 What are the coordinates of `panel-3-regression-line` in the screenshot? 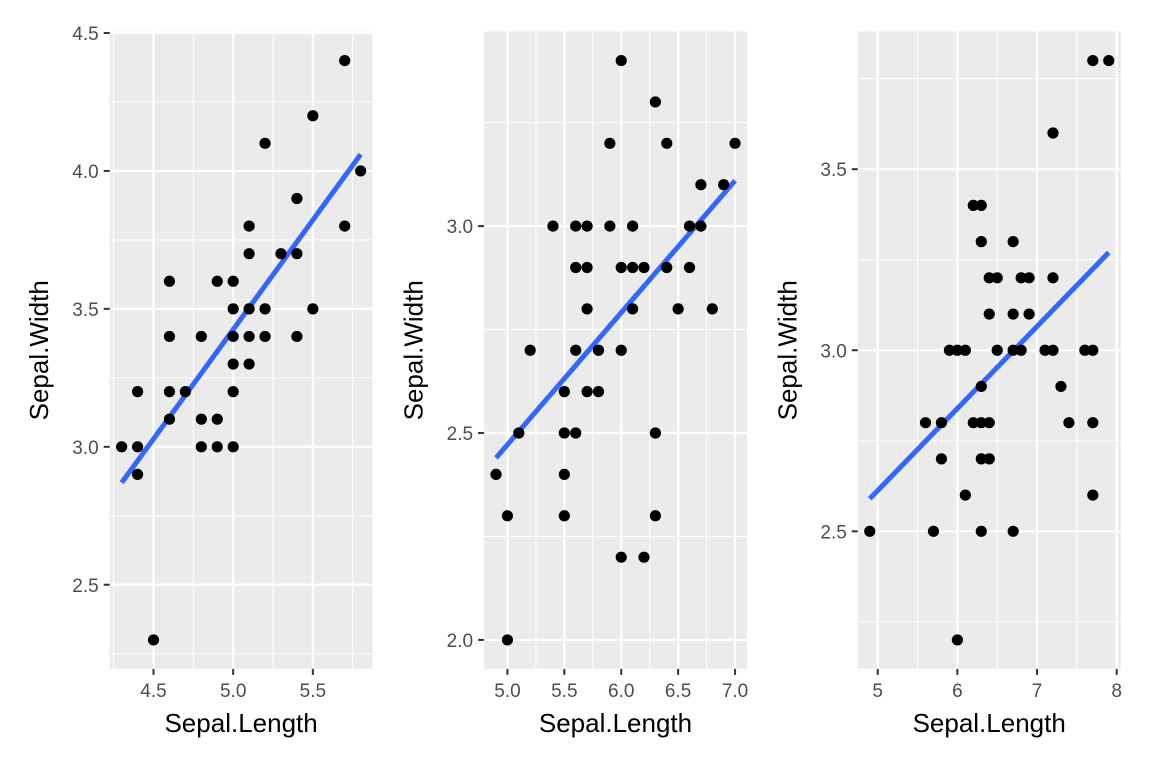 It's located at (989, 375).